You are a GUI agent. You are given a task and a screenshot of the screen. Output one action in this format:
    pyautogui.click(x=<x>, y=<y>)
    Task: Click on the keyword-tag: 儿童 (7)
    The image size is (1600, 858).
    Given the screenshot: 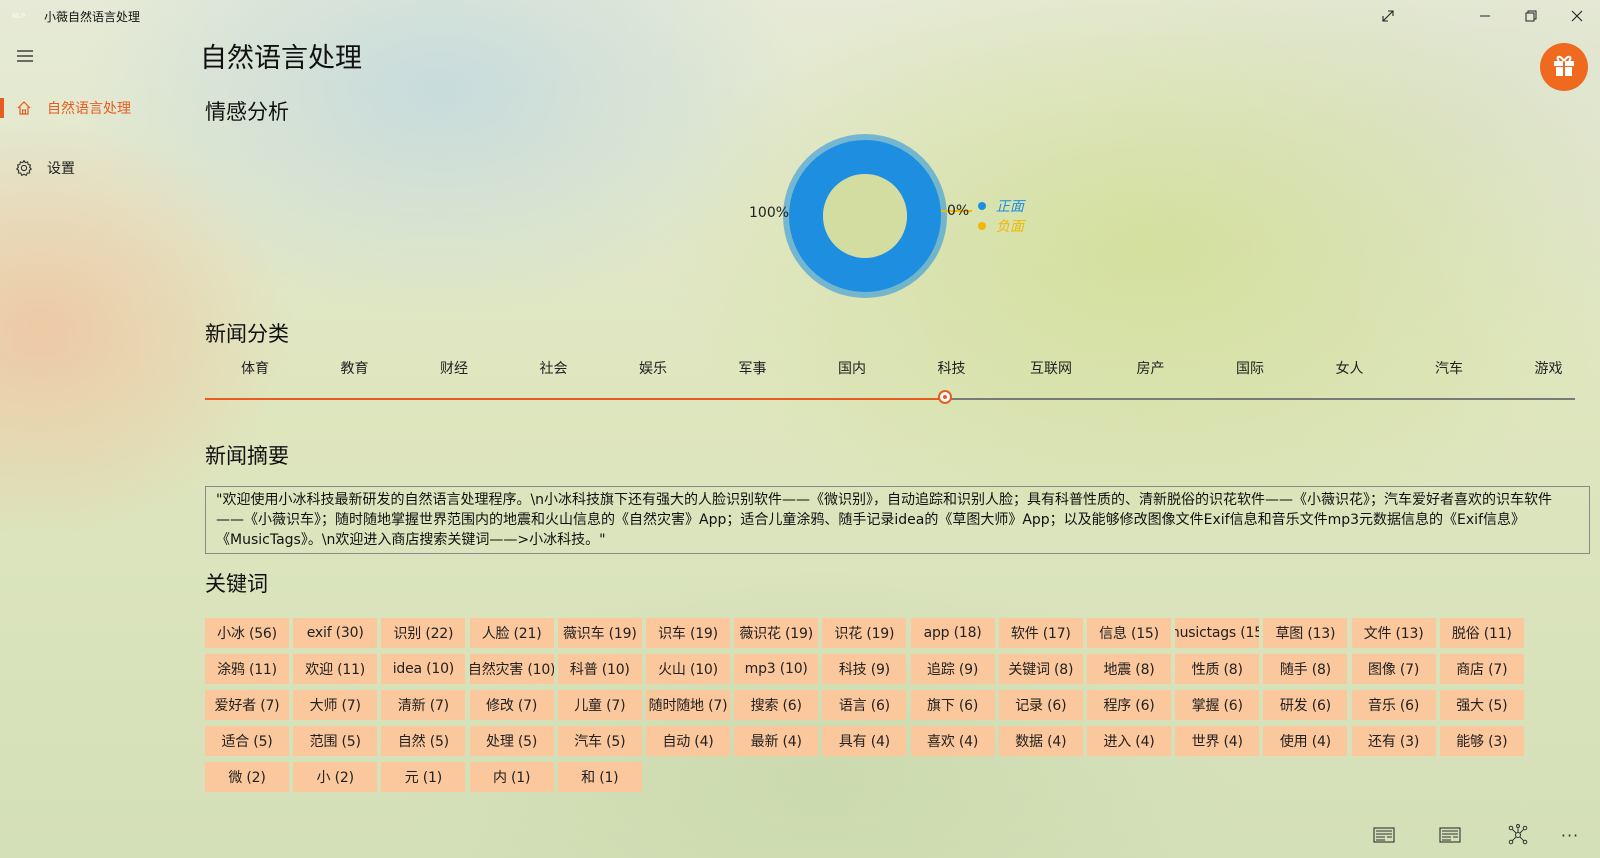 What is the action you would take?
    pyautogui.click(x=599, y=705)
    